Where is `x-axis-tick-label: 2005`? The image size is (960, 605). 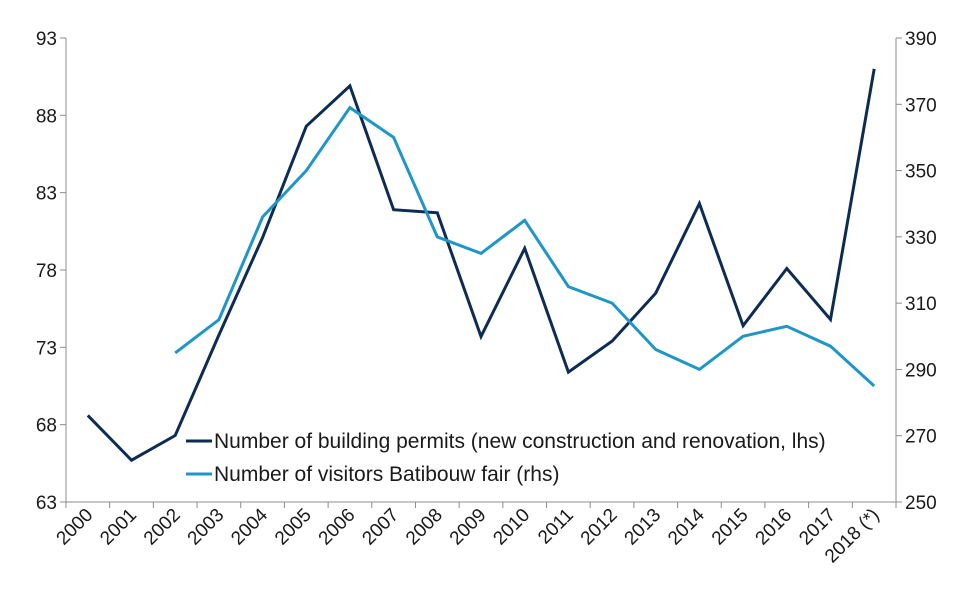 x-axis-tick-label: 2005 is located at coordinates (293, 527).